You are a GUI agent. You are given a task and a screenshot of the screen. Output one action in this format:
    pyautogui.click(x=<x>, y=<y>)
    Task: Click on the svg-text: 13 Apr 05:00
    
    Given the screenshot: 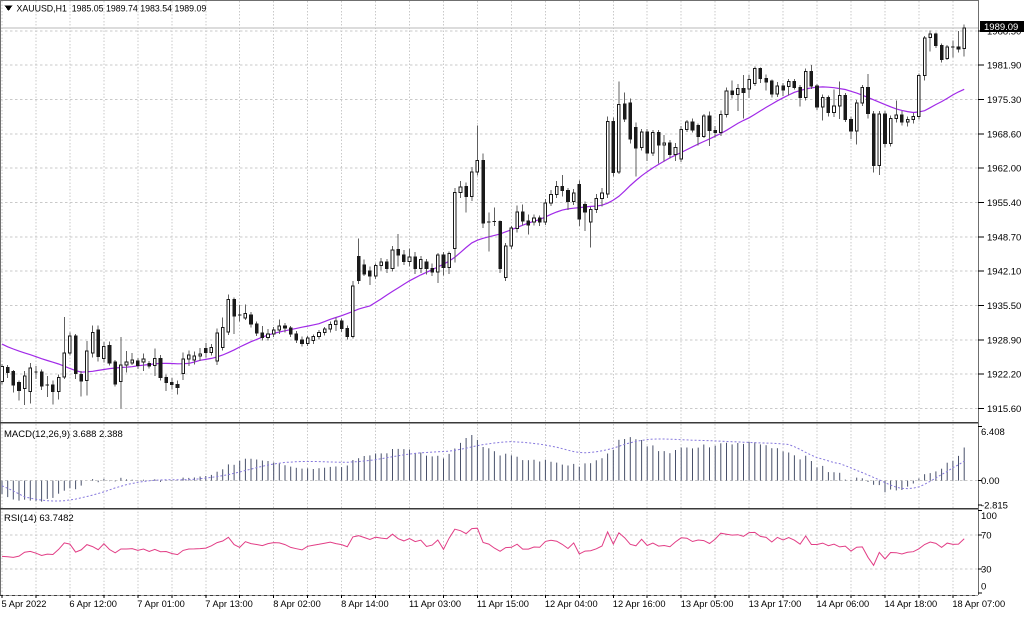 What is the action you would take?
    pyautogui.click(x=707, y=604)
    